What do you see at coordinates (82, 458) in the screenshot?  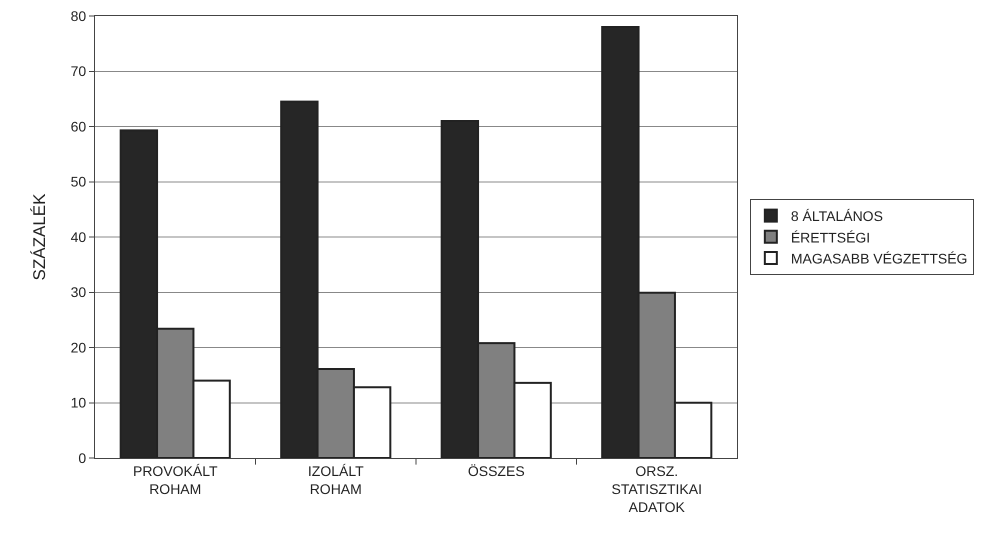 I see `y-tick-label: 0` at bounding box center [82, 458].